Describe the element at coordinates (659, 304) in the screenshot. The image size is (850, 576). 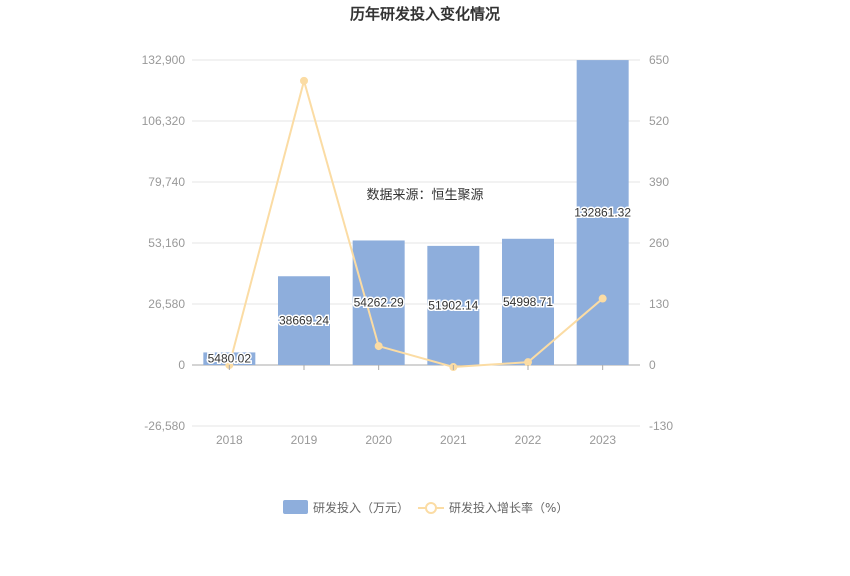
I see `y-right-tick-label: 130` at that location.